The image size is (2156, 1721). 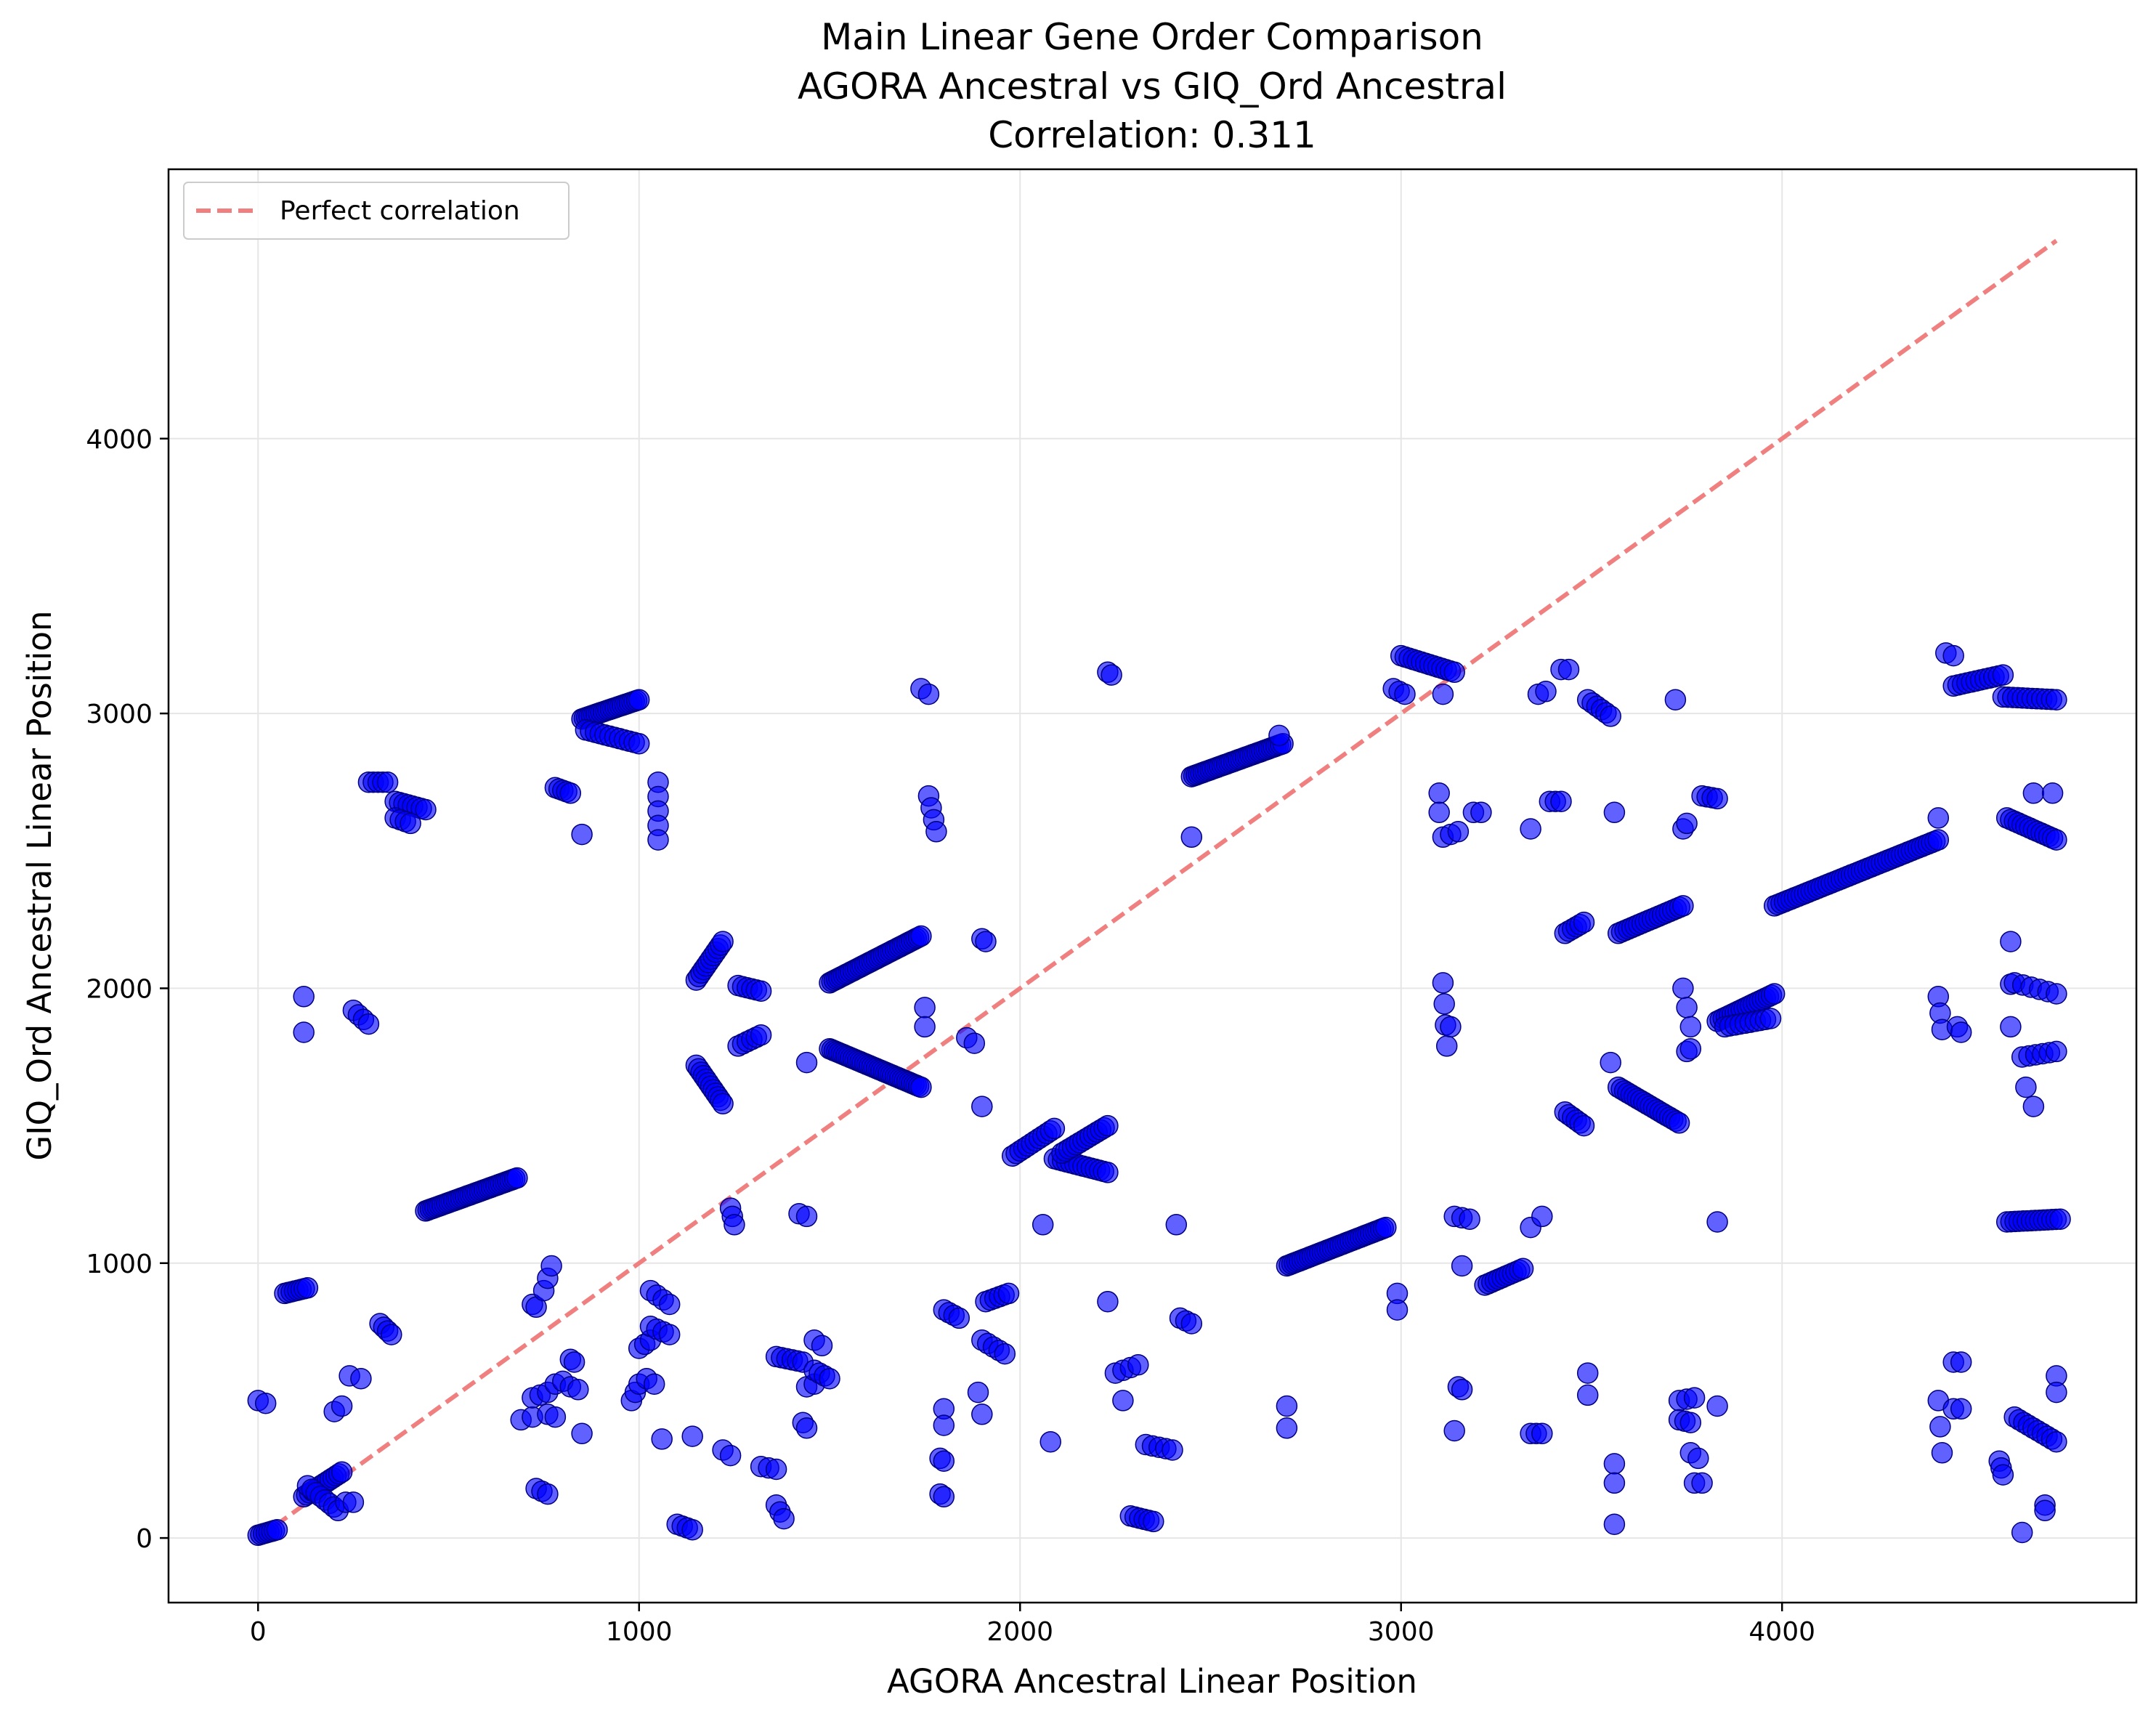 I want to click on legend-box, so click(x=376, y=211).